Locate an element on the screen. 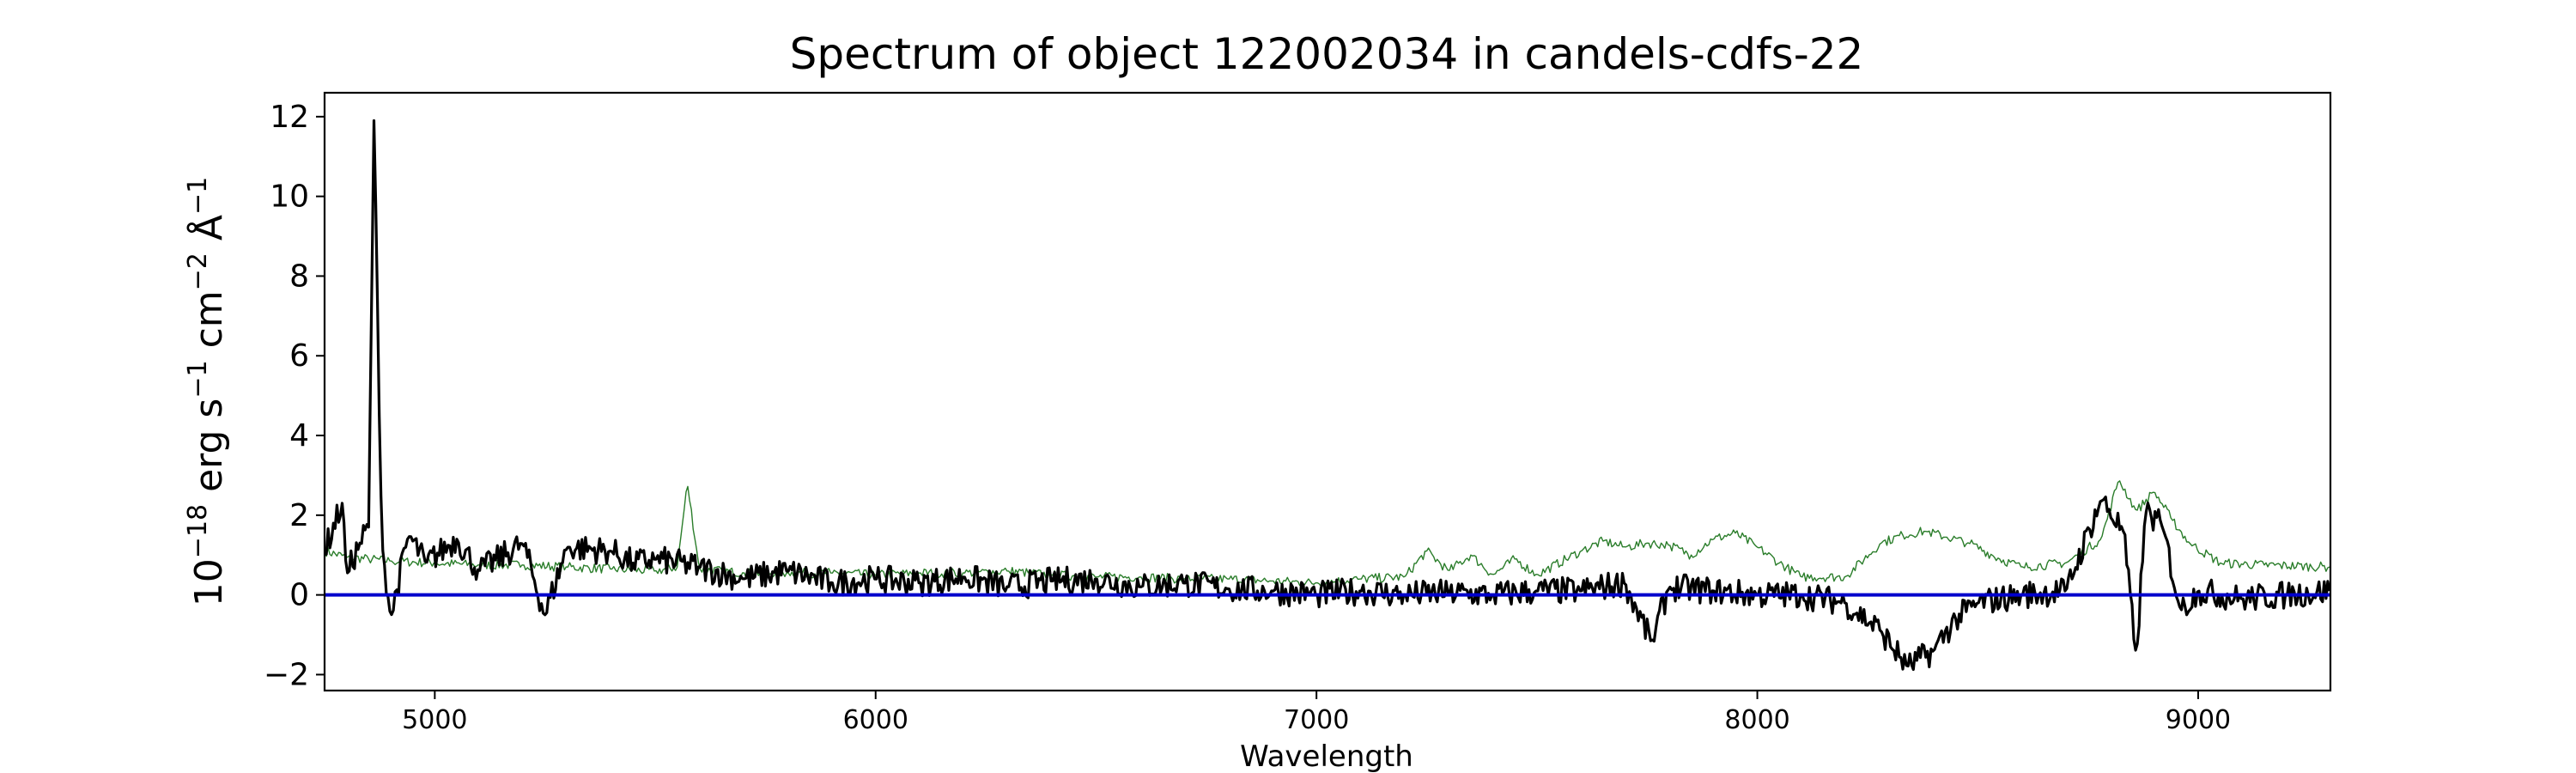 This screenshot has width=2576, height=773. y-axis-label: 10−18 erg s−1 cm−2 Å−1 is located at coordinates (207, 391).